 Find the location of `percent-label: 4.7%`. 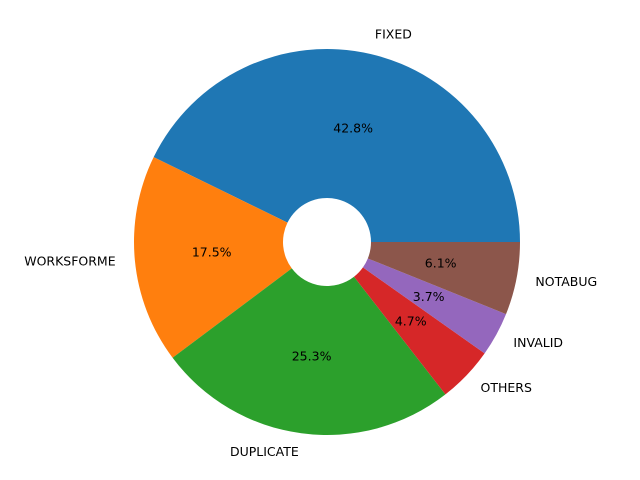

percent-label: 4.7% is located at coordinates (411, 320).